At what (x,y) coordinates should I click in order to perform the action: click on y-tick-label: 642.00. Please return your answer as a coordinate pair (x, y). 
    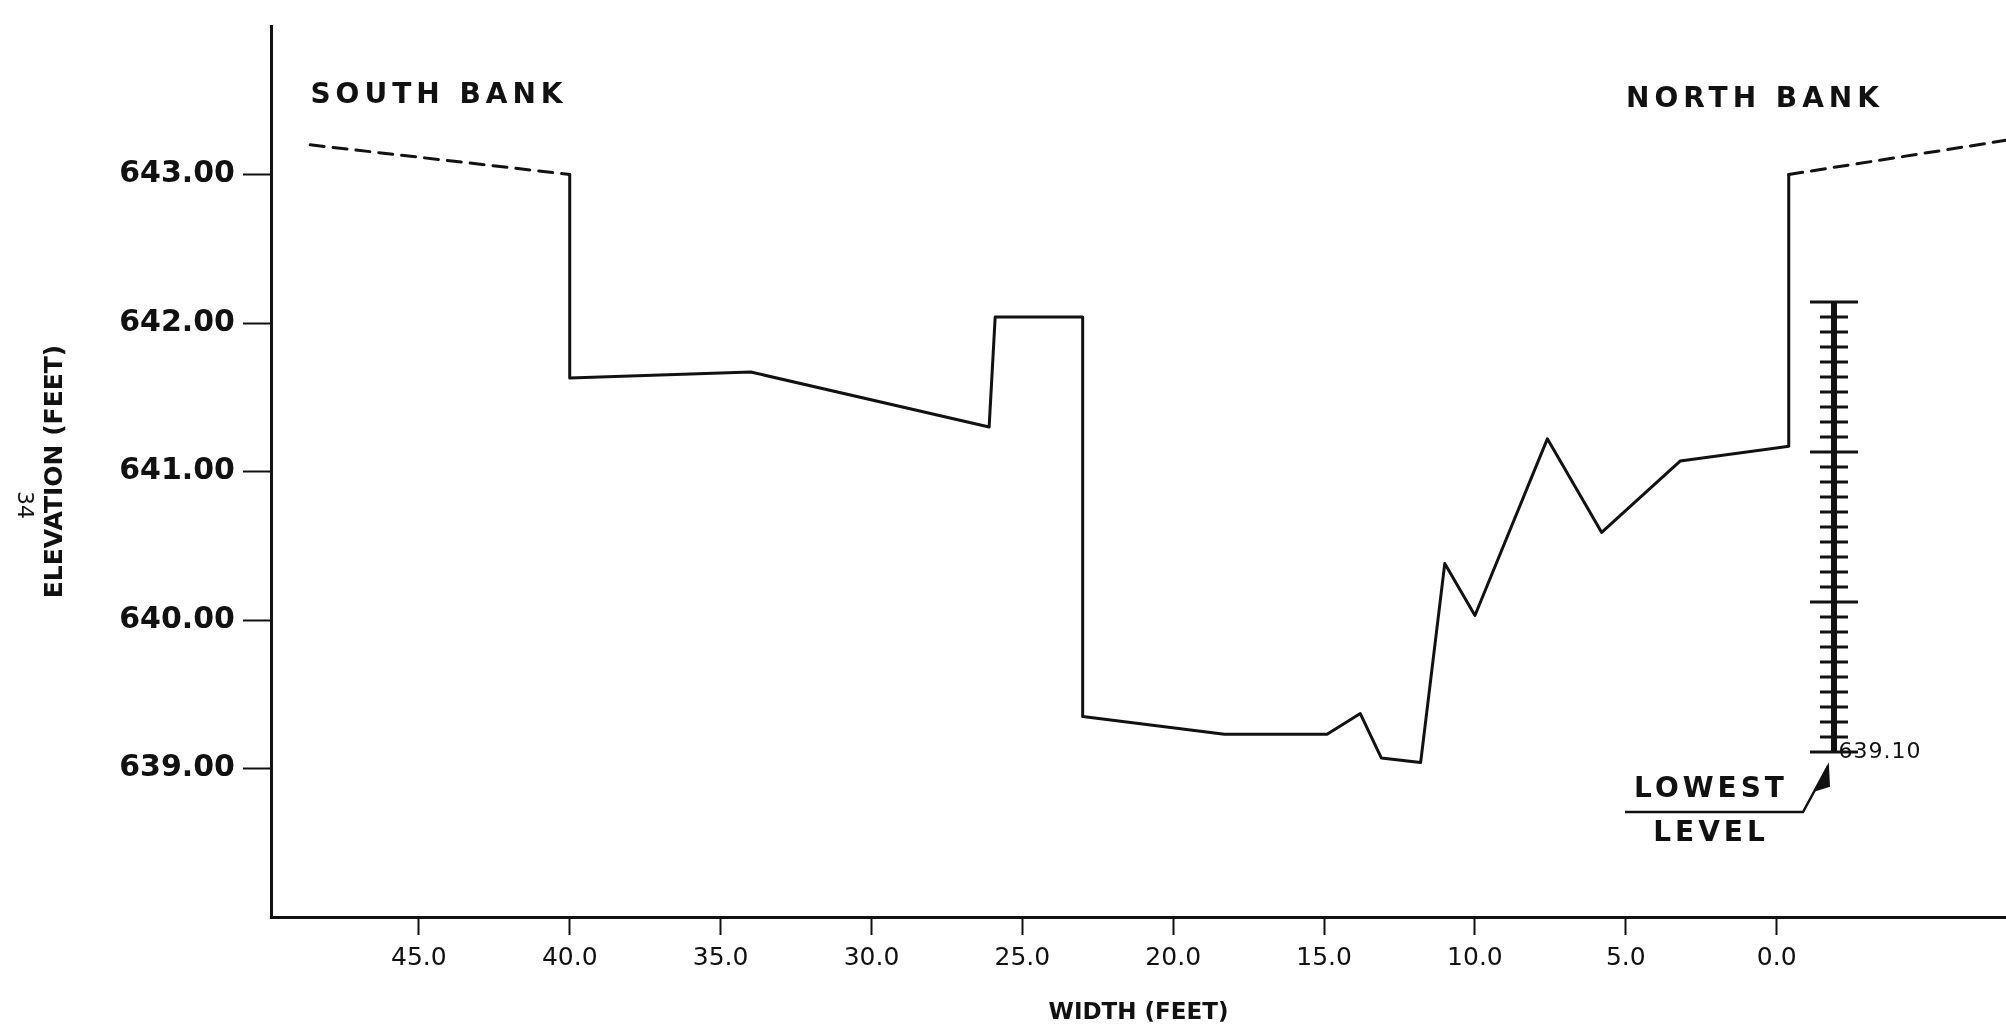
    Looking at the image, I should click on (177, 320).